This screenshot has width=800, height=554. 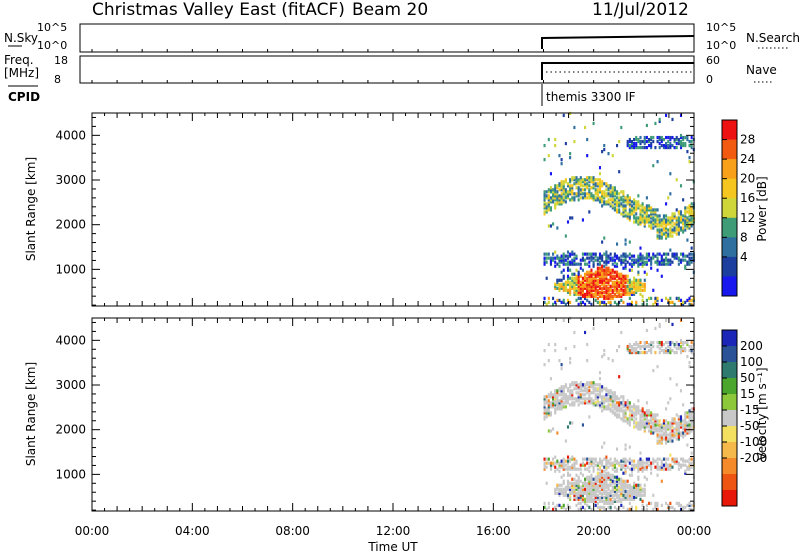 I want to click on colorbar-swatch, so click(x=729, y=466).